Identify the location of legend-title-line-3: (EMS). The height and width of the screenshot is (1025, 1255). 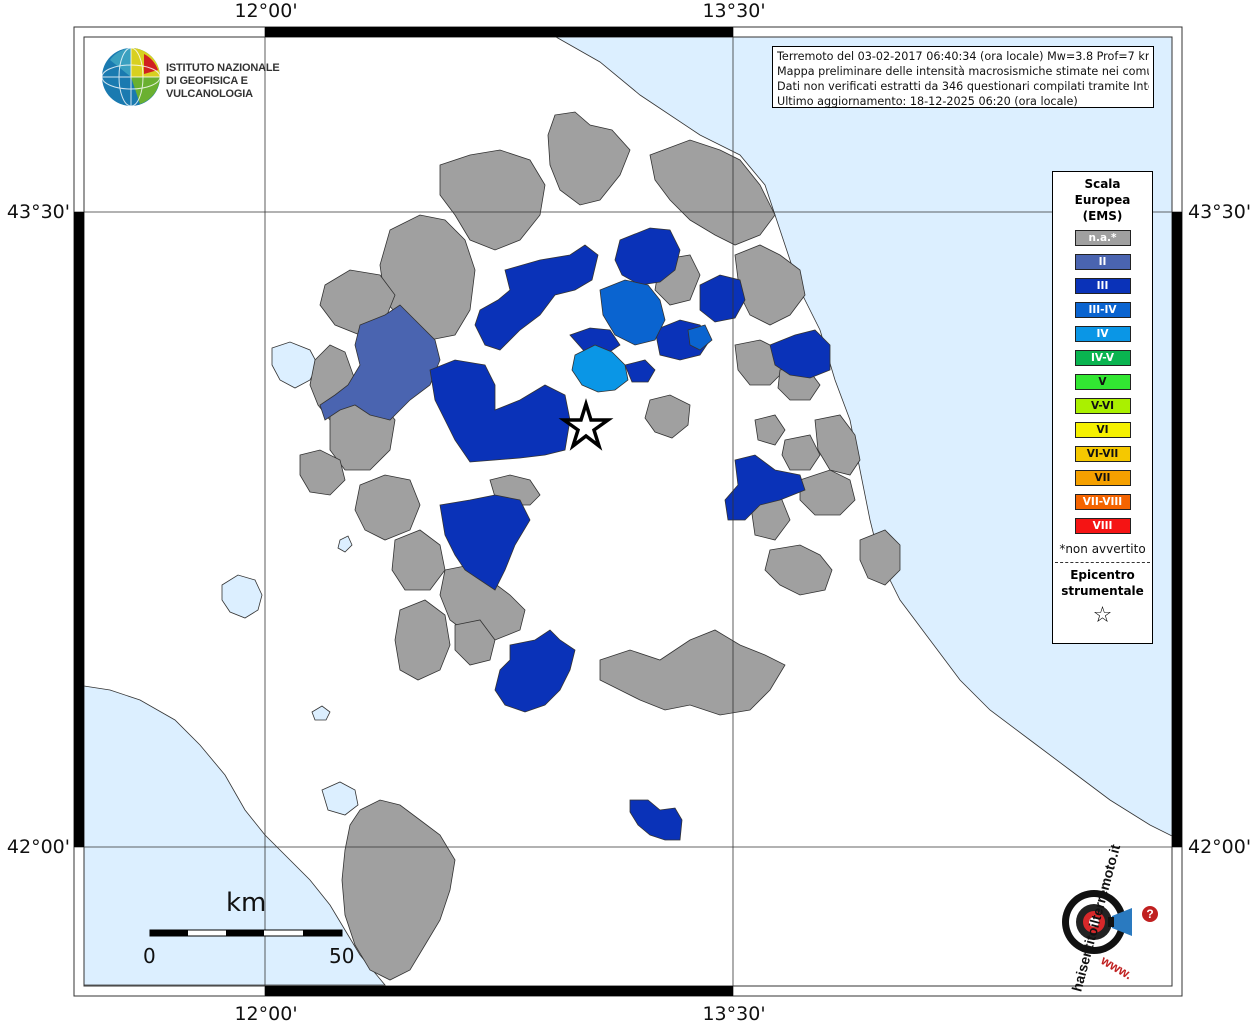
(1102, 216).